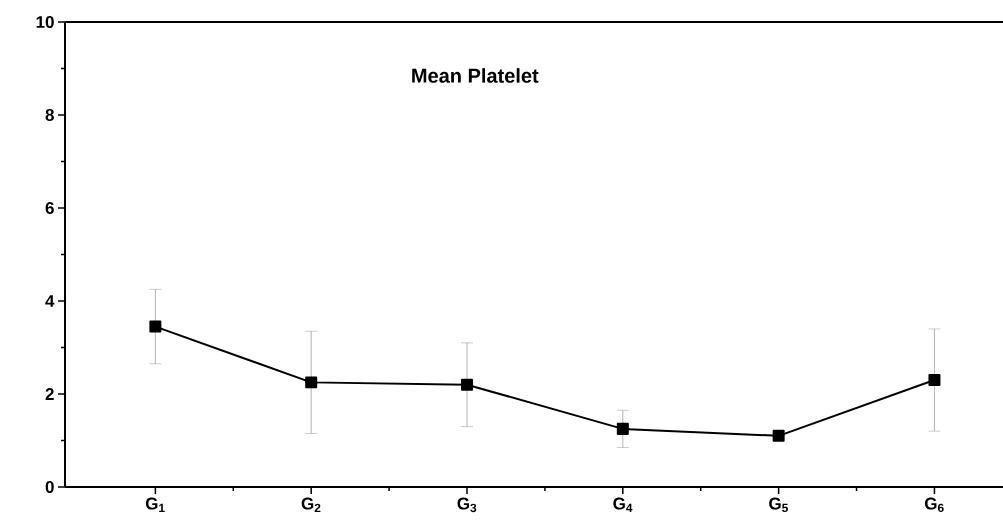 The width and height of the screenshot is (1003, 523). Describe the element at coordinates (49, 115) in the screenshot. I see `y-tick-label: 8` at that location.